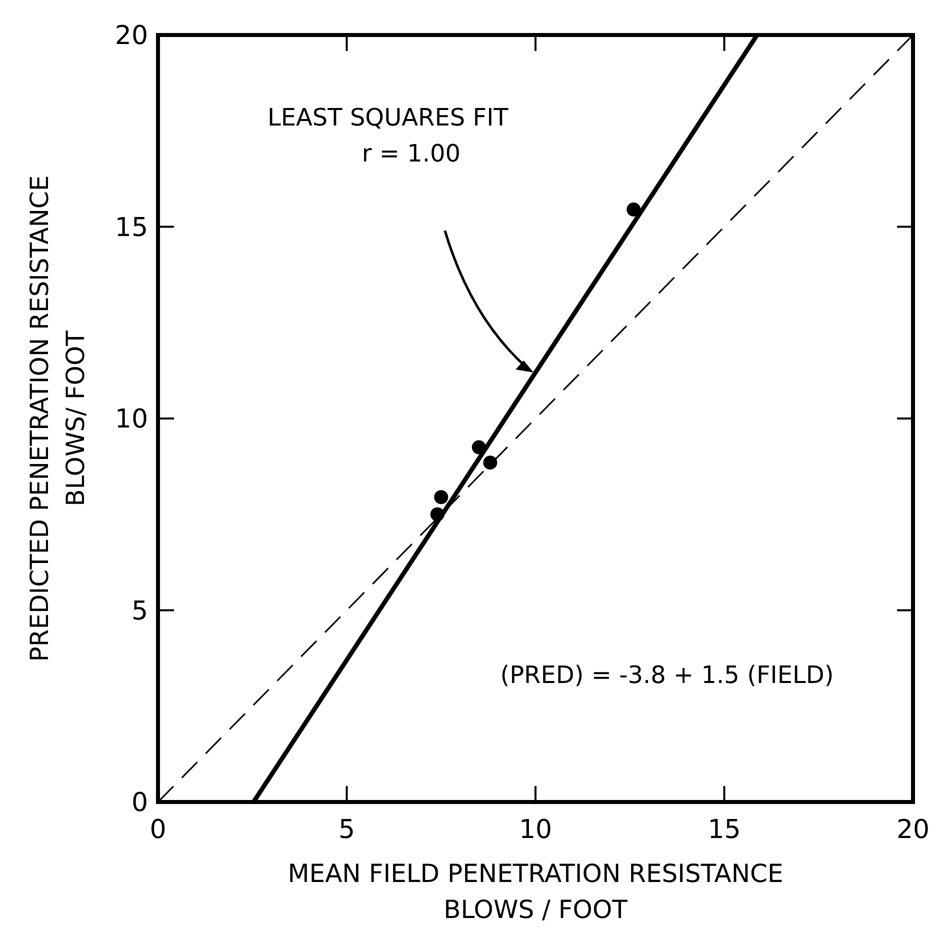 The image size is (947, 946). I want to click on x-tick-label: 10, so click(535, 830).